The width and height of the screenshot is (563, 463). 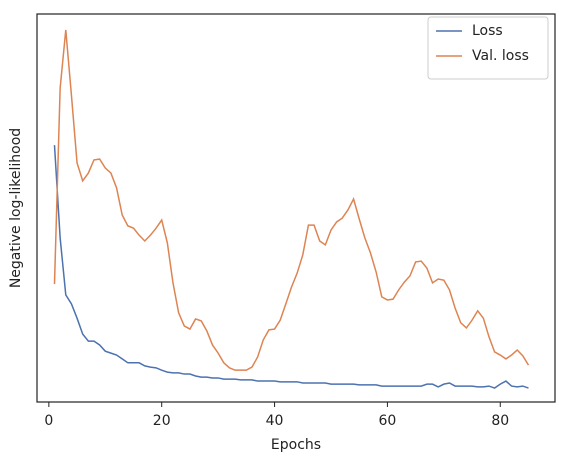 I want to click on legend-box, so click(x=488, y=48).